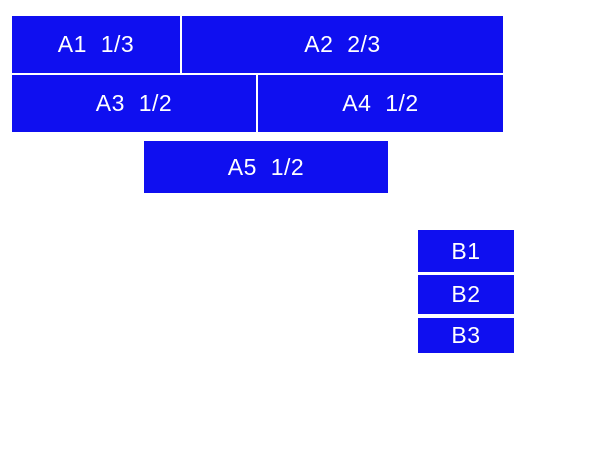  I want to click on box-a5: A5 1/2, so click(266, 167).